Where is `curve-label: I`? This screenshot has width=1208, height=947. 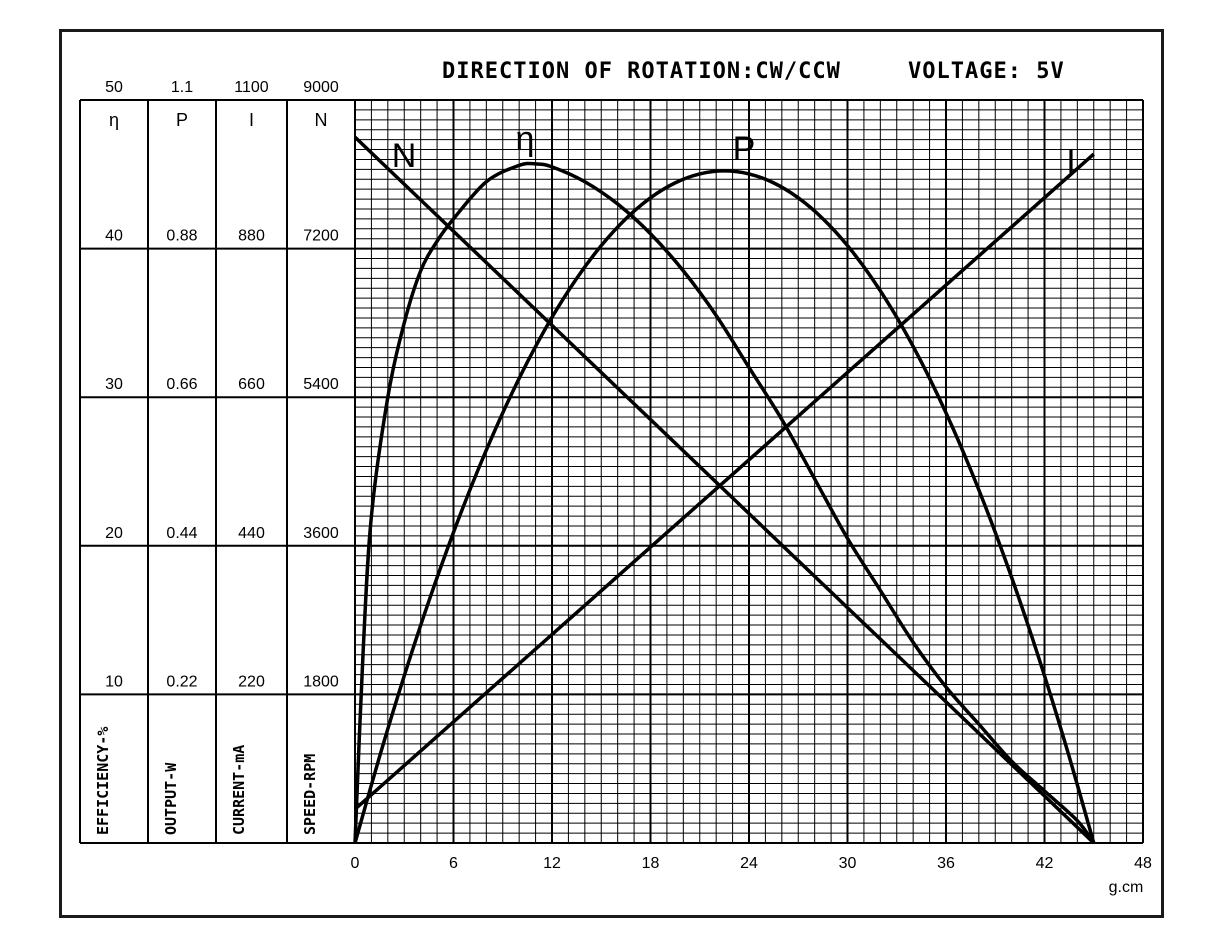
curve-label: I is located at coordinates (1070, 162).